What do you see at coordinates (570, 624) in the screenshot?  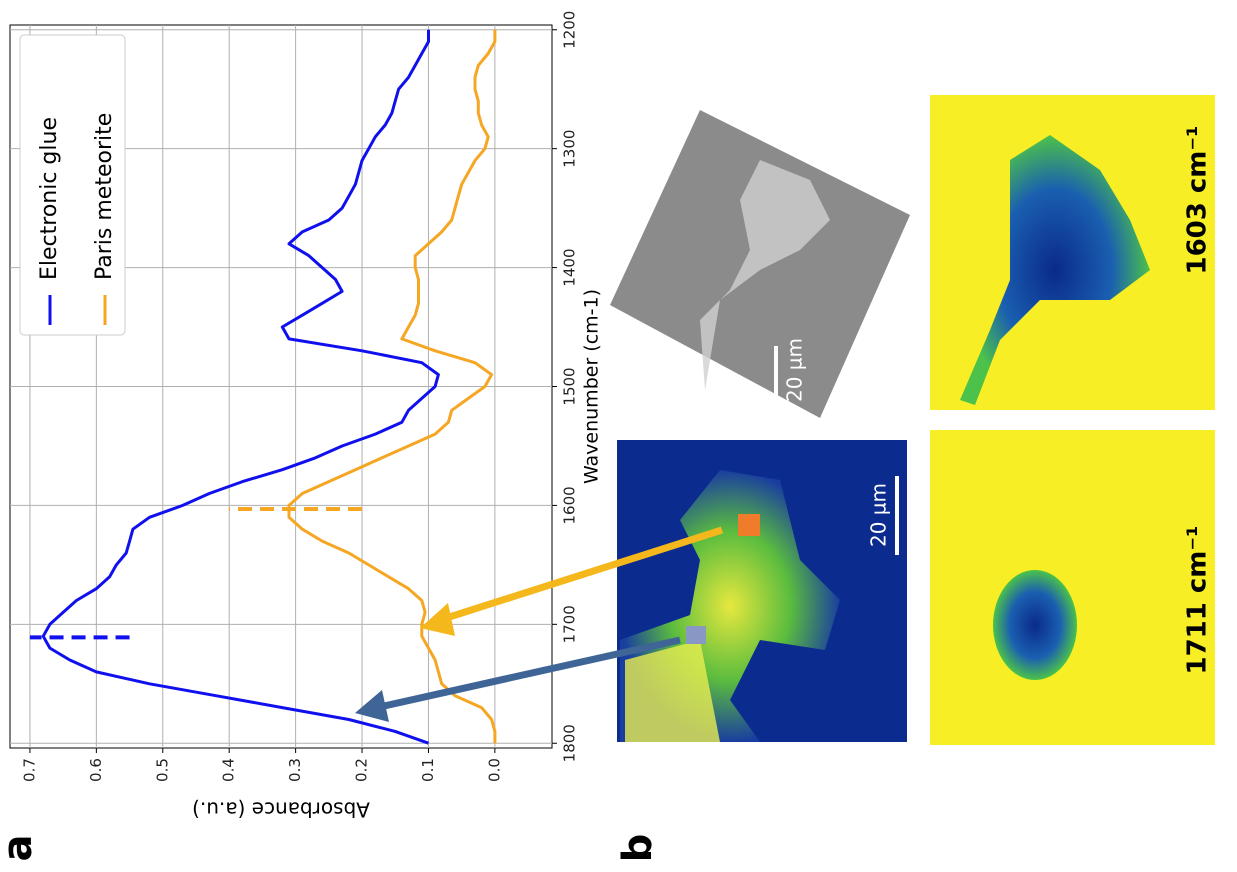 I see `x-tick-label: 1700` at bounding box center [570, 624].